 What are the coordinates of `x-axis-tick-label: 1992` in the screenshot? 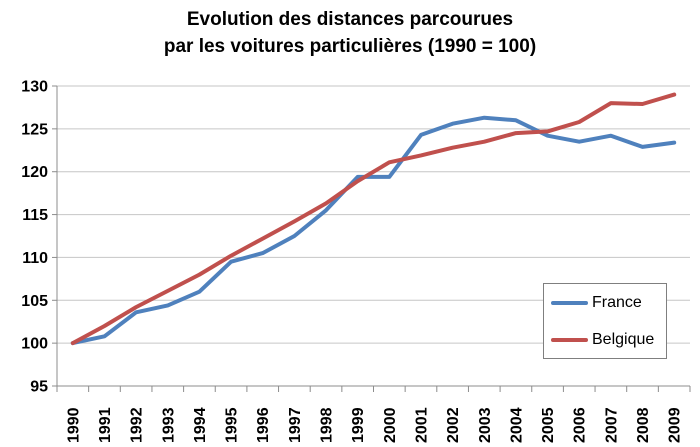 It's located at (137, 425).